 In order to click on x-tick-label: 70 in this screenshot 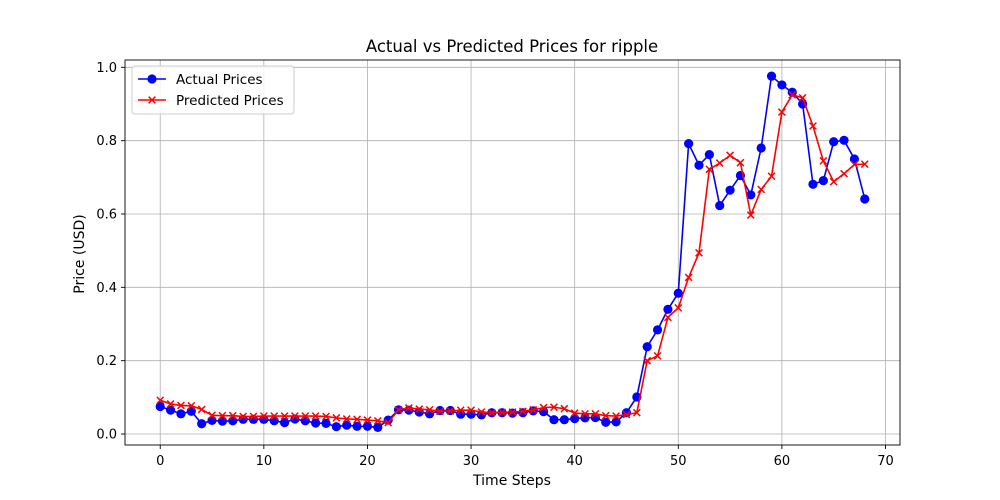, I will do `click(885, 461)`.